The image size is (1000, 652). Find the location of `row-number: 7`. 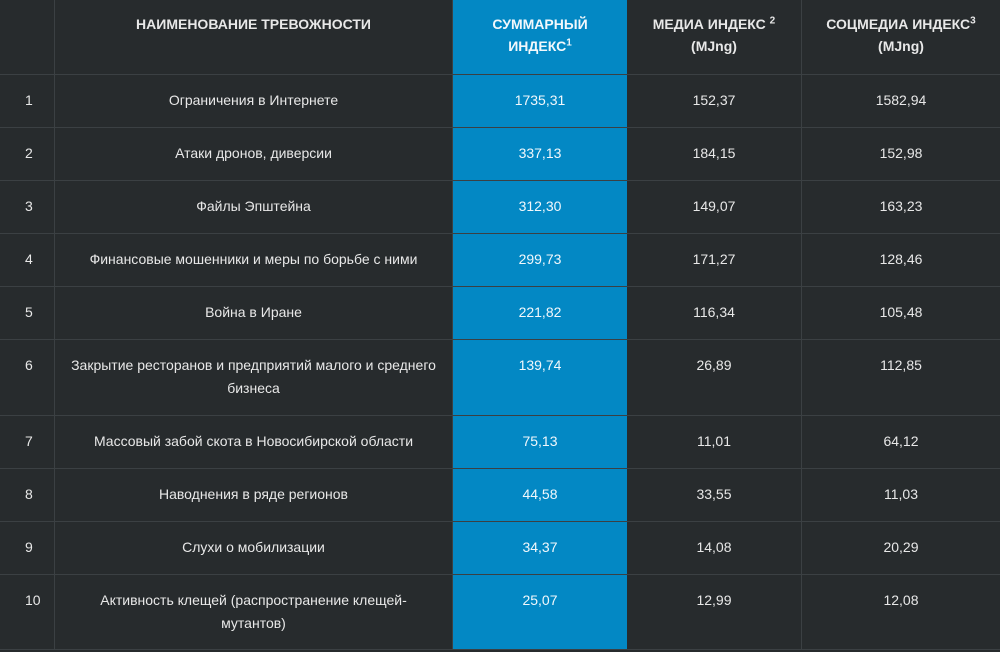

row-number: 7 is located at coordinates (29, 441).